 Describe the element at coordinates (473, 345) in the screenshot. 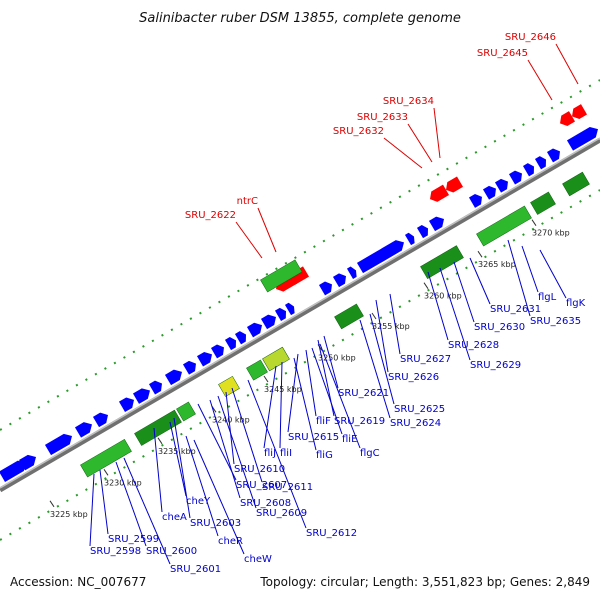

I see `gene-label: SRU_2628` at that location.